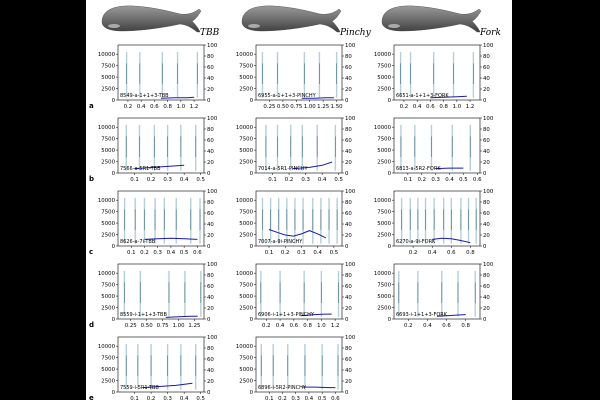  What do you see at coordinates (139, 388) in the screenshot?
I see `coda-code-label: 7559-i-5R1-TBB` at bounding box center [139, 388].